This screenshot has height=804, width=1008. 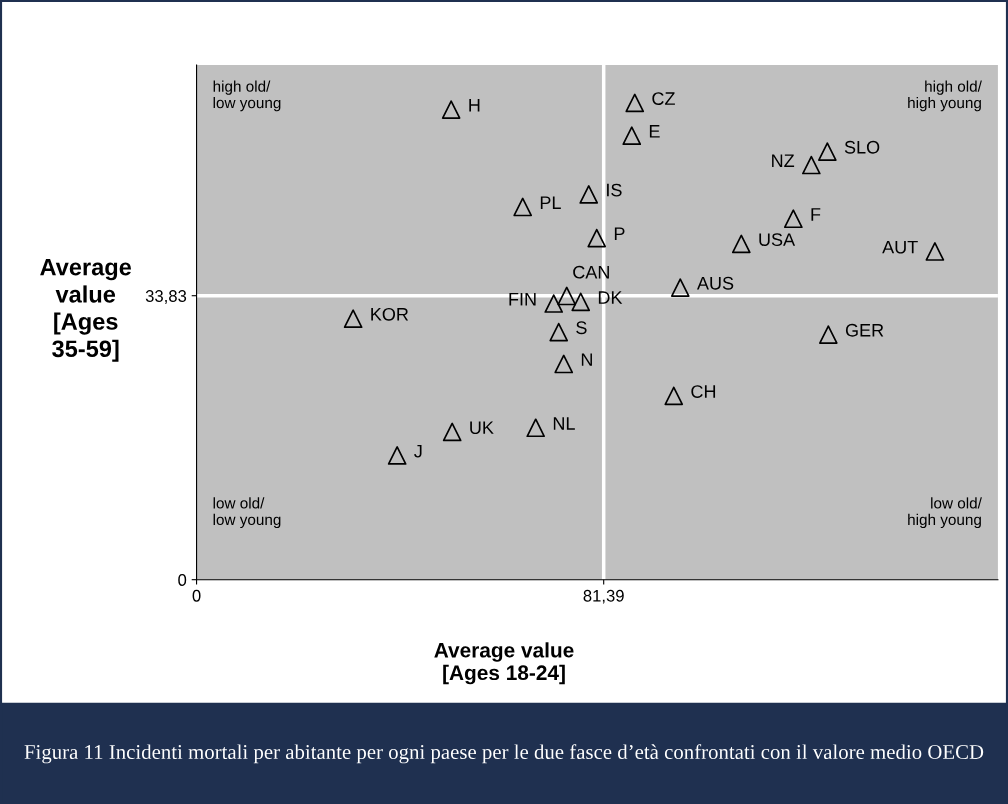 I want to click on annotation: CZ, so click(x=663, y=98).